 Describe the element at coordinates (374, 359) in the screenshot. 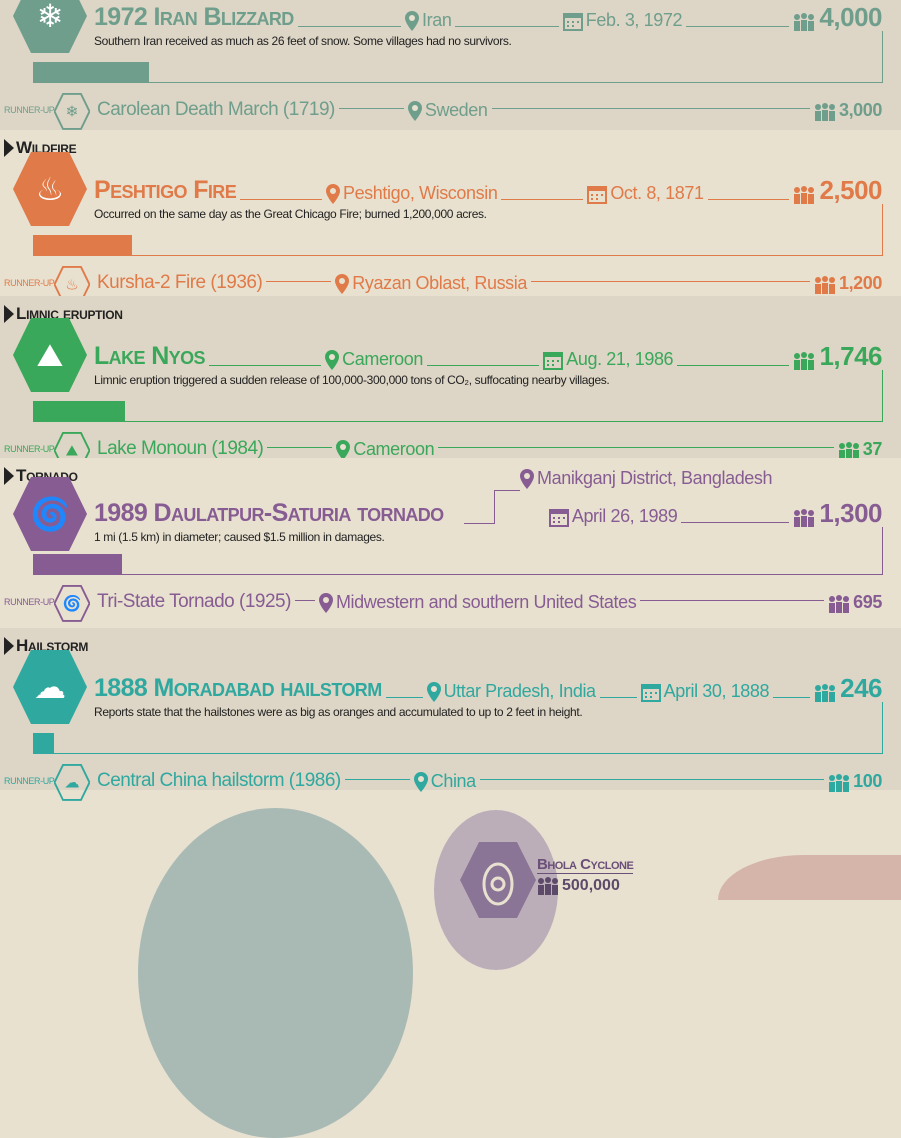

I see `event-location: Cameroon` at that location.